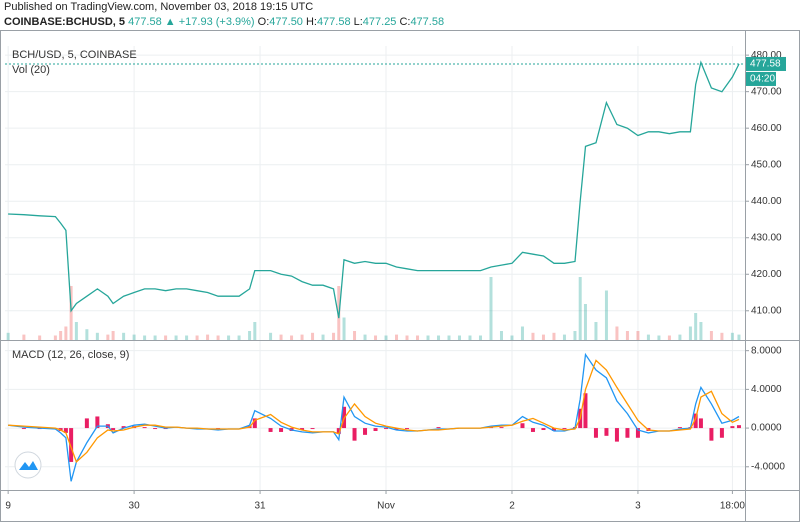 Image resolution: width=800 pixels, height=522 pixels. Describe the element at coordinates (145, 22) in the screenshot. I see `last-price: 477.58` at that location.